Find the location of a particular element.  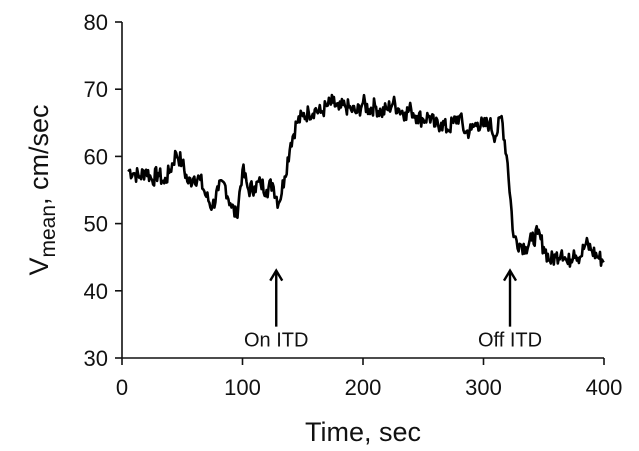

annotation-label: On ITD is located at coordinates (276, 341).